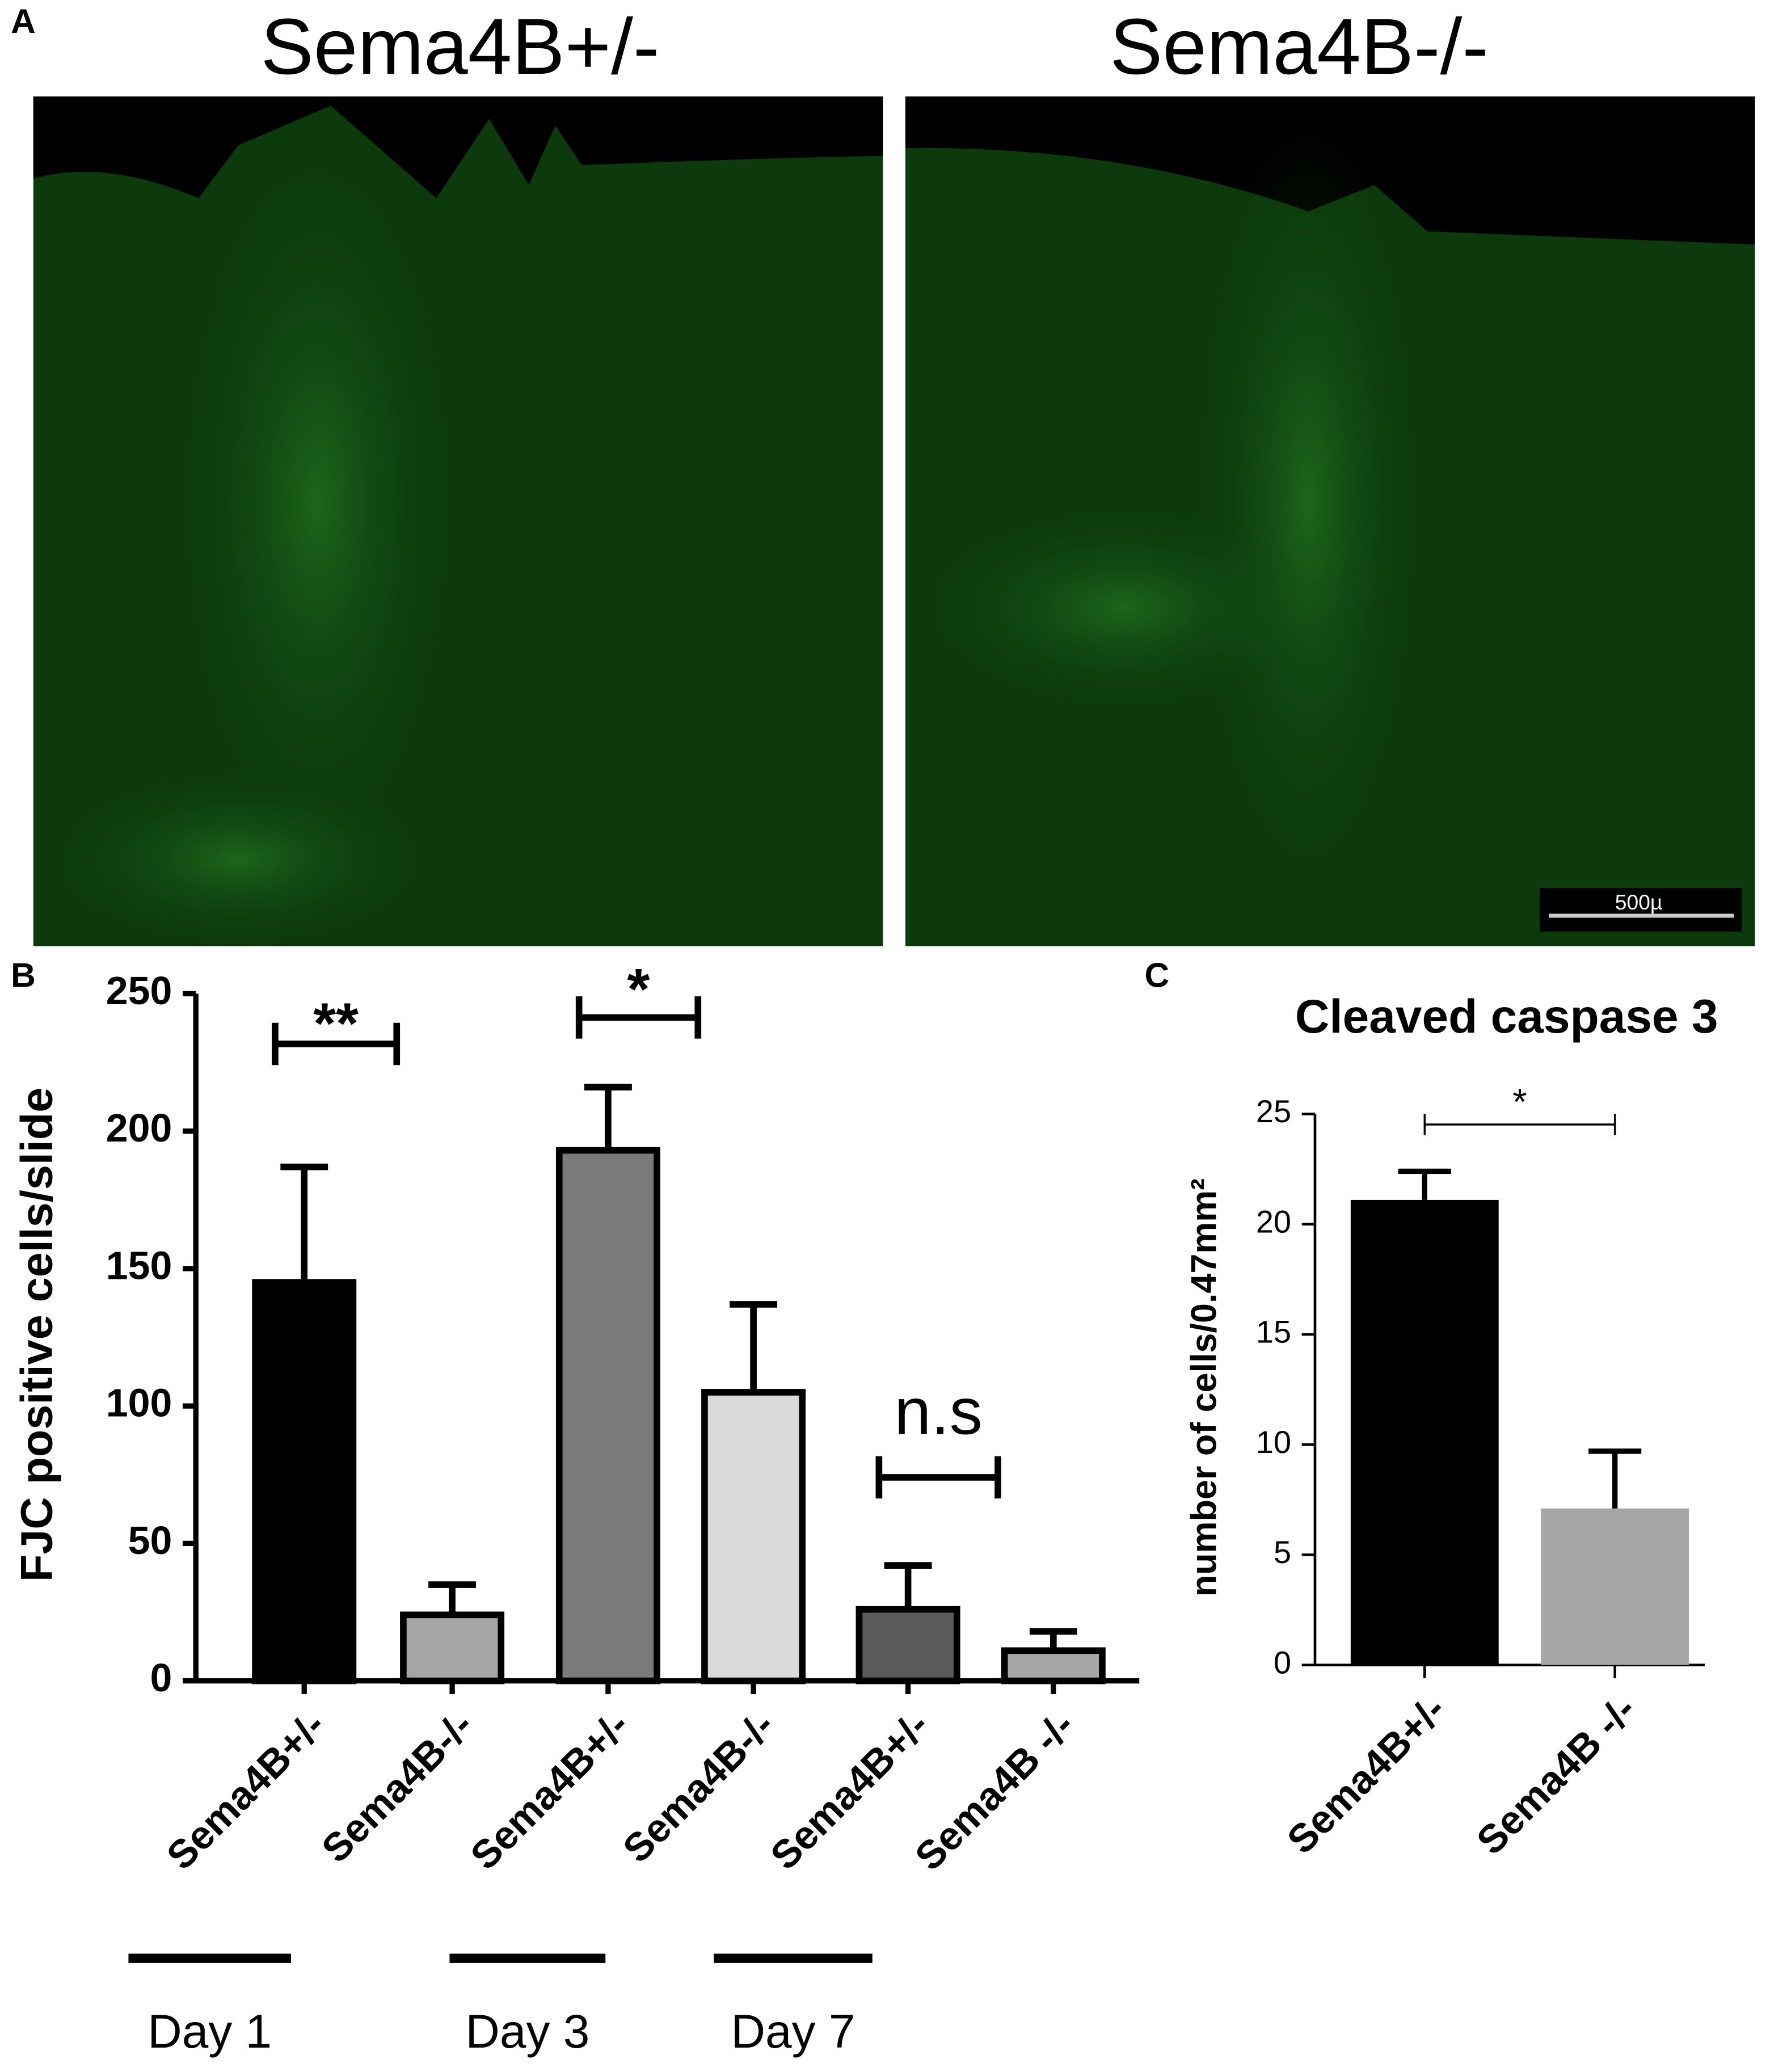  What do you see at coordinates (1204, 1387) in the screenshot?
I see `y-axis-label: number of cells/0.47mm²` at bounding box center [1204, 1387].